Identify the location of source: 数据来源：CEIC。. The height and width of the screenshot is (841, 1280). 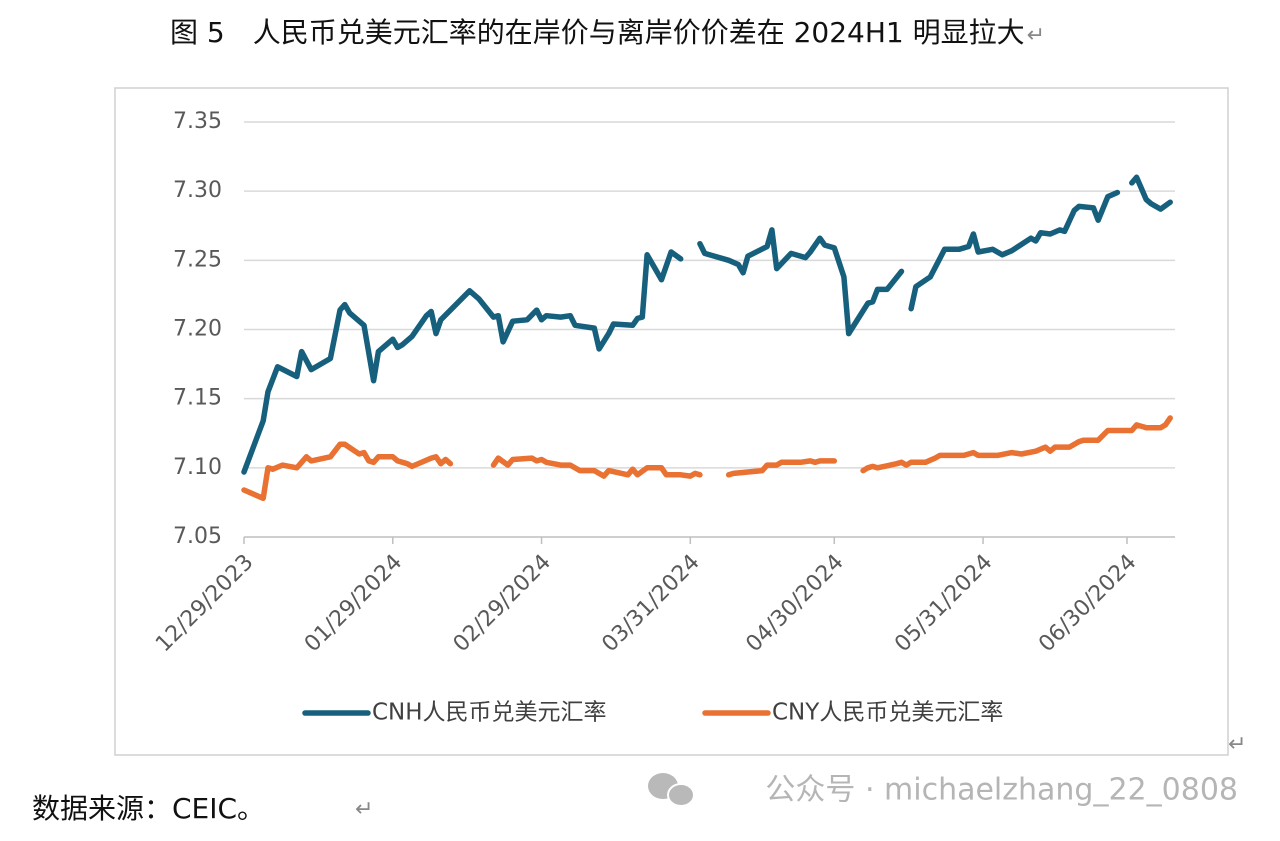
(148, 808).